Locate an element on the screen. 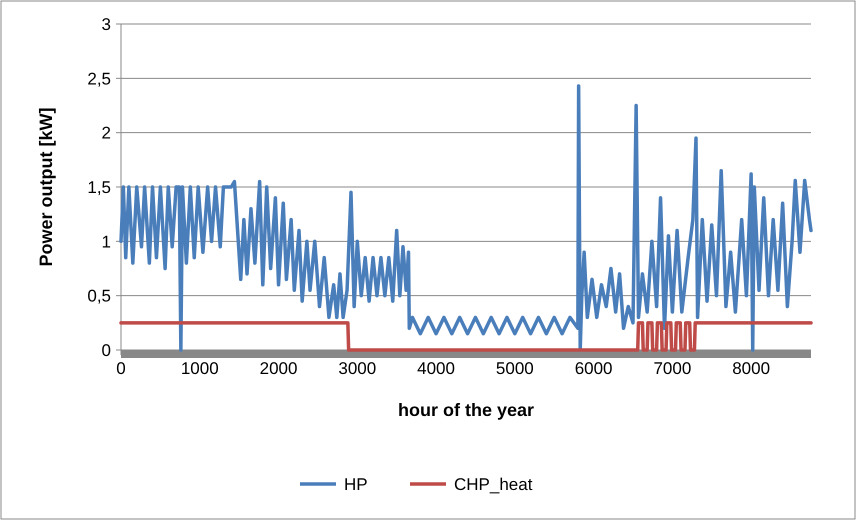 This screenshot has height=520, width=856. x-tick-label: 8000 is located at coordinates (751, 368).